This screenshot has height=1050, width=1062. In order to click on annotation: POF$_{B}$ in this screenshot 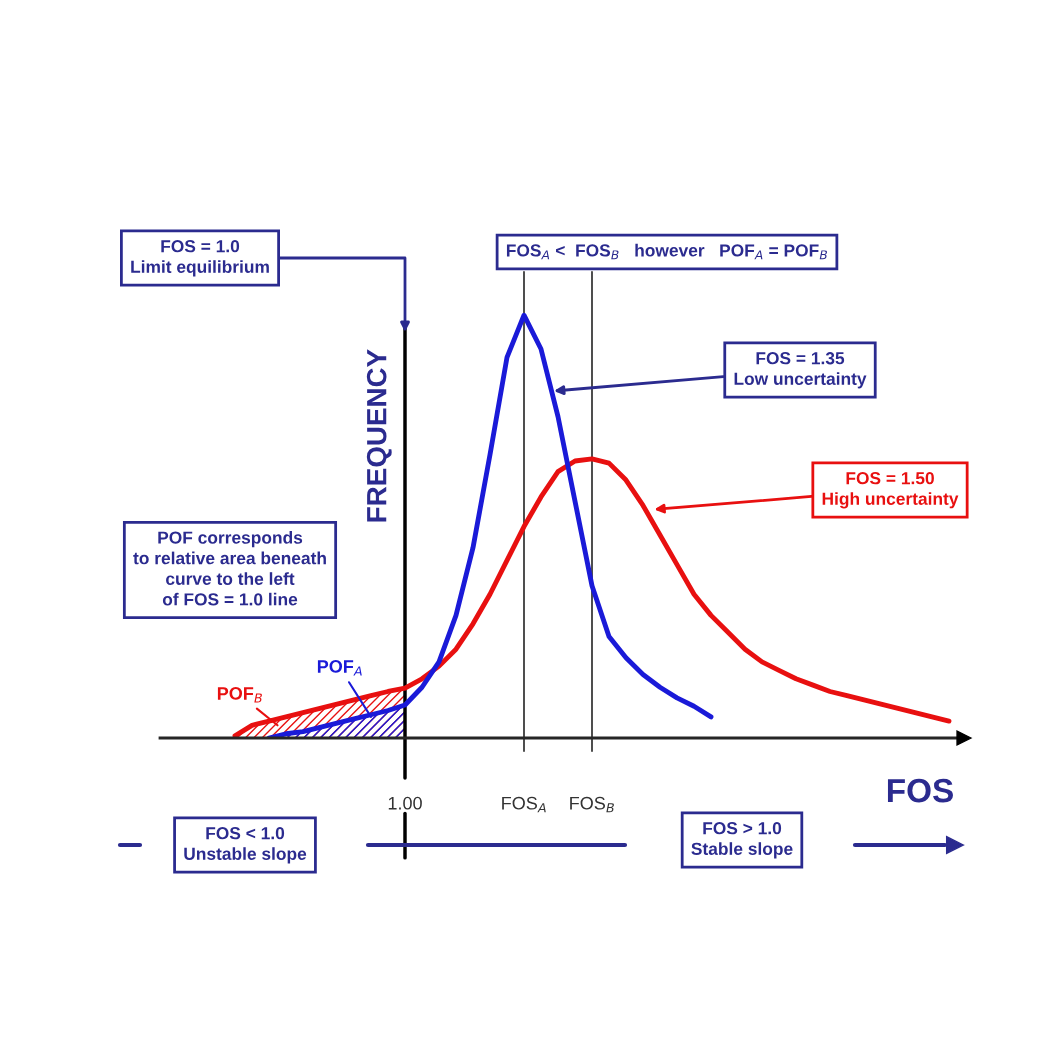, I will do `click(239, 695)`.